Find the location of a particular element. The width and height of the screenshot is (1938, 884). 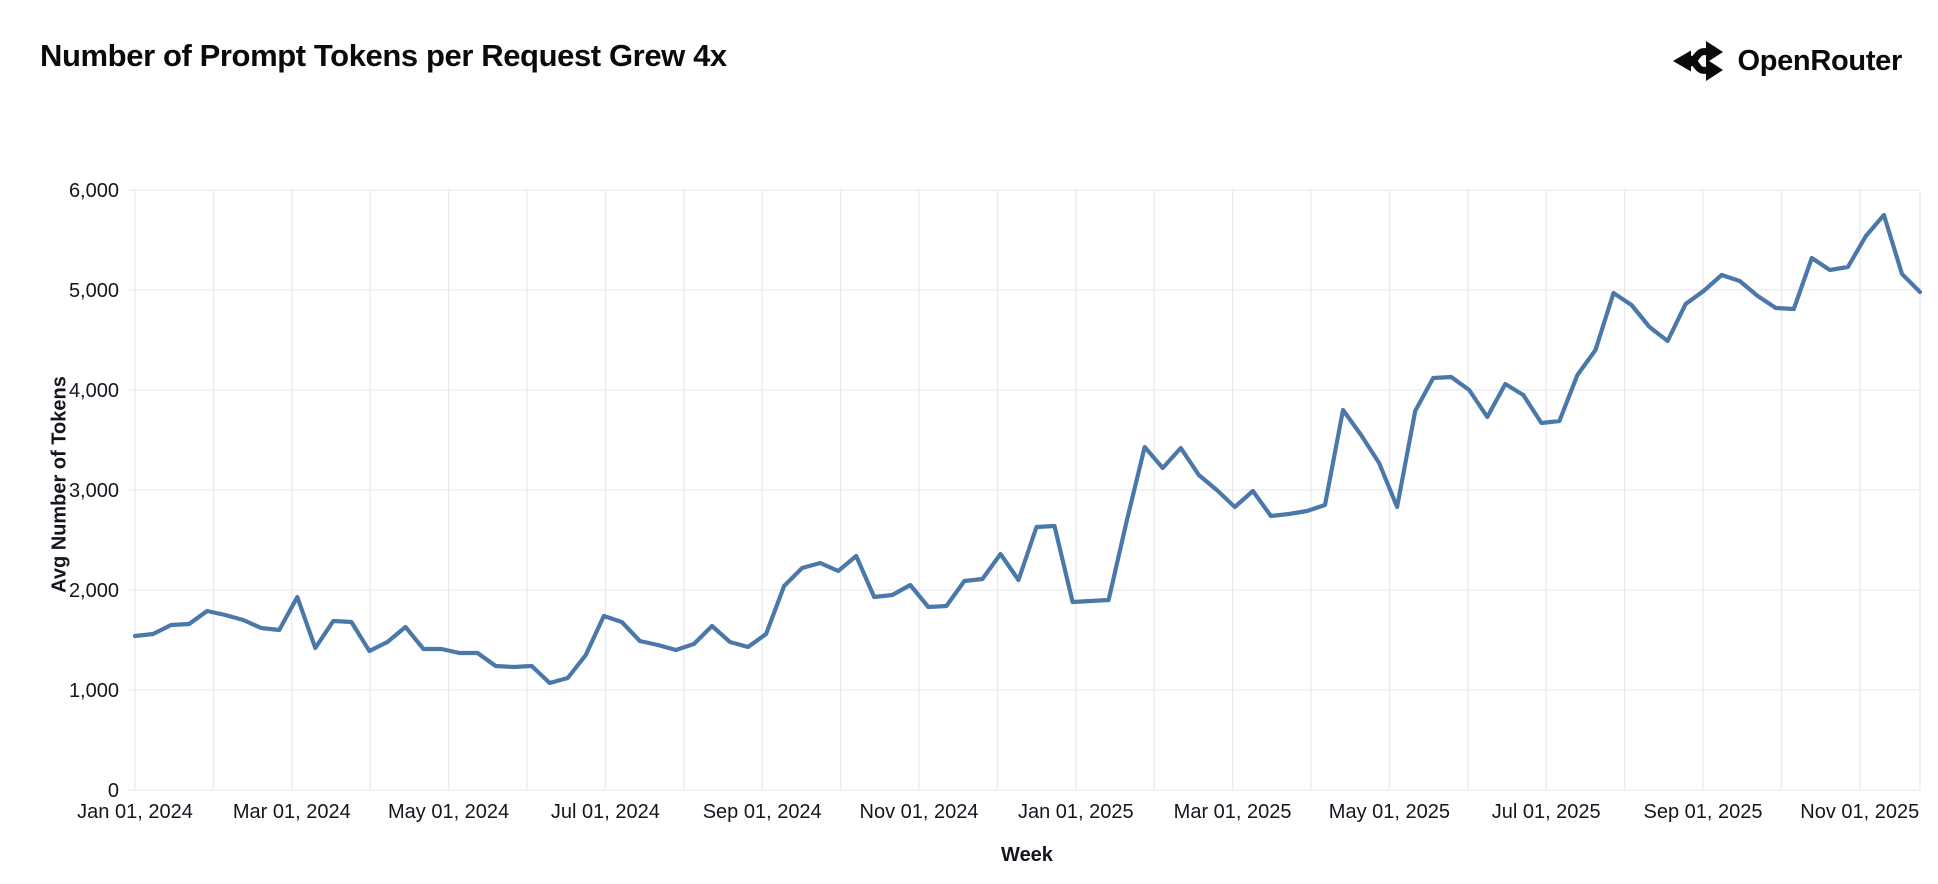

openrouter-logo-icon is located at coordinates (1698, 61).